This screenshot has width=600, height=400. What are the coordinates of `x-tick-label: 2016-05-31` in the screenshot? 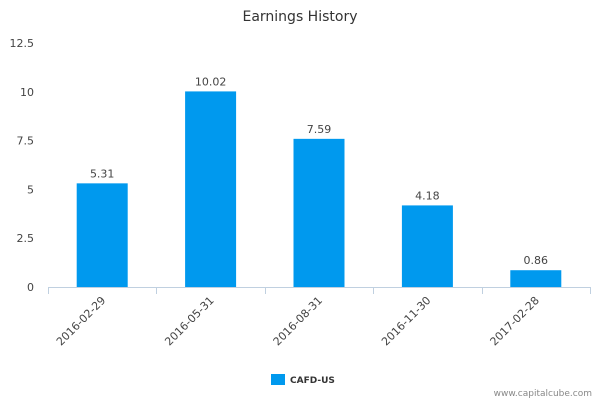 It's located at (189, 321).